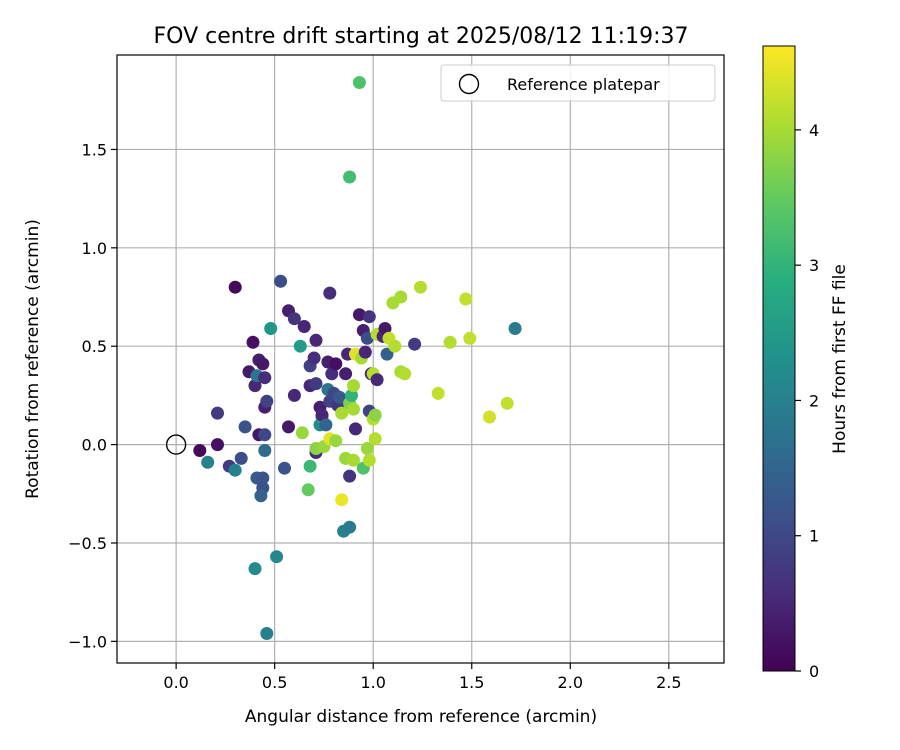 Image resolution: width=900 pixels, height=750 pixels. What do you see at coordinates (94, 248) in the screenshot?
I see `y-tick-label: 1.0` at bounding box center [94, 248].